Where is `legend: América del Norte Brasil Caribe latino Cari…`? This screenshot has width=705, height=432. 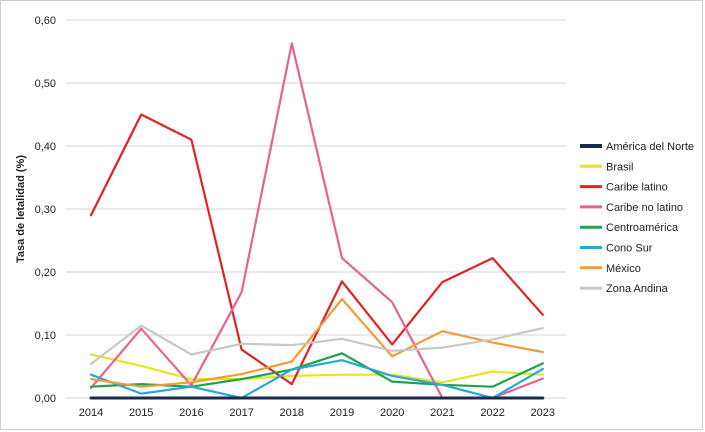 legend: América del Norte Brasil Caribe latino Cari… is located at coordinates (637, 218).